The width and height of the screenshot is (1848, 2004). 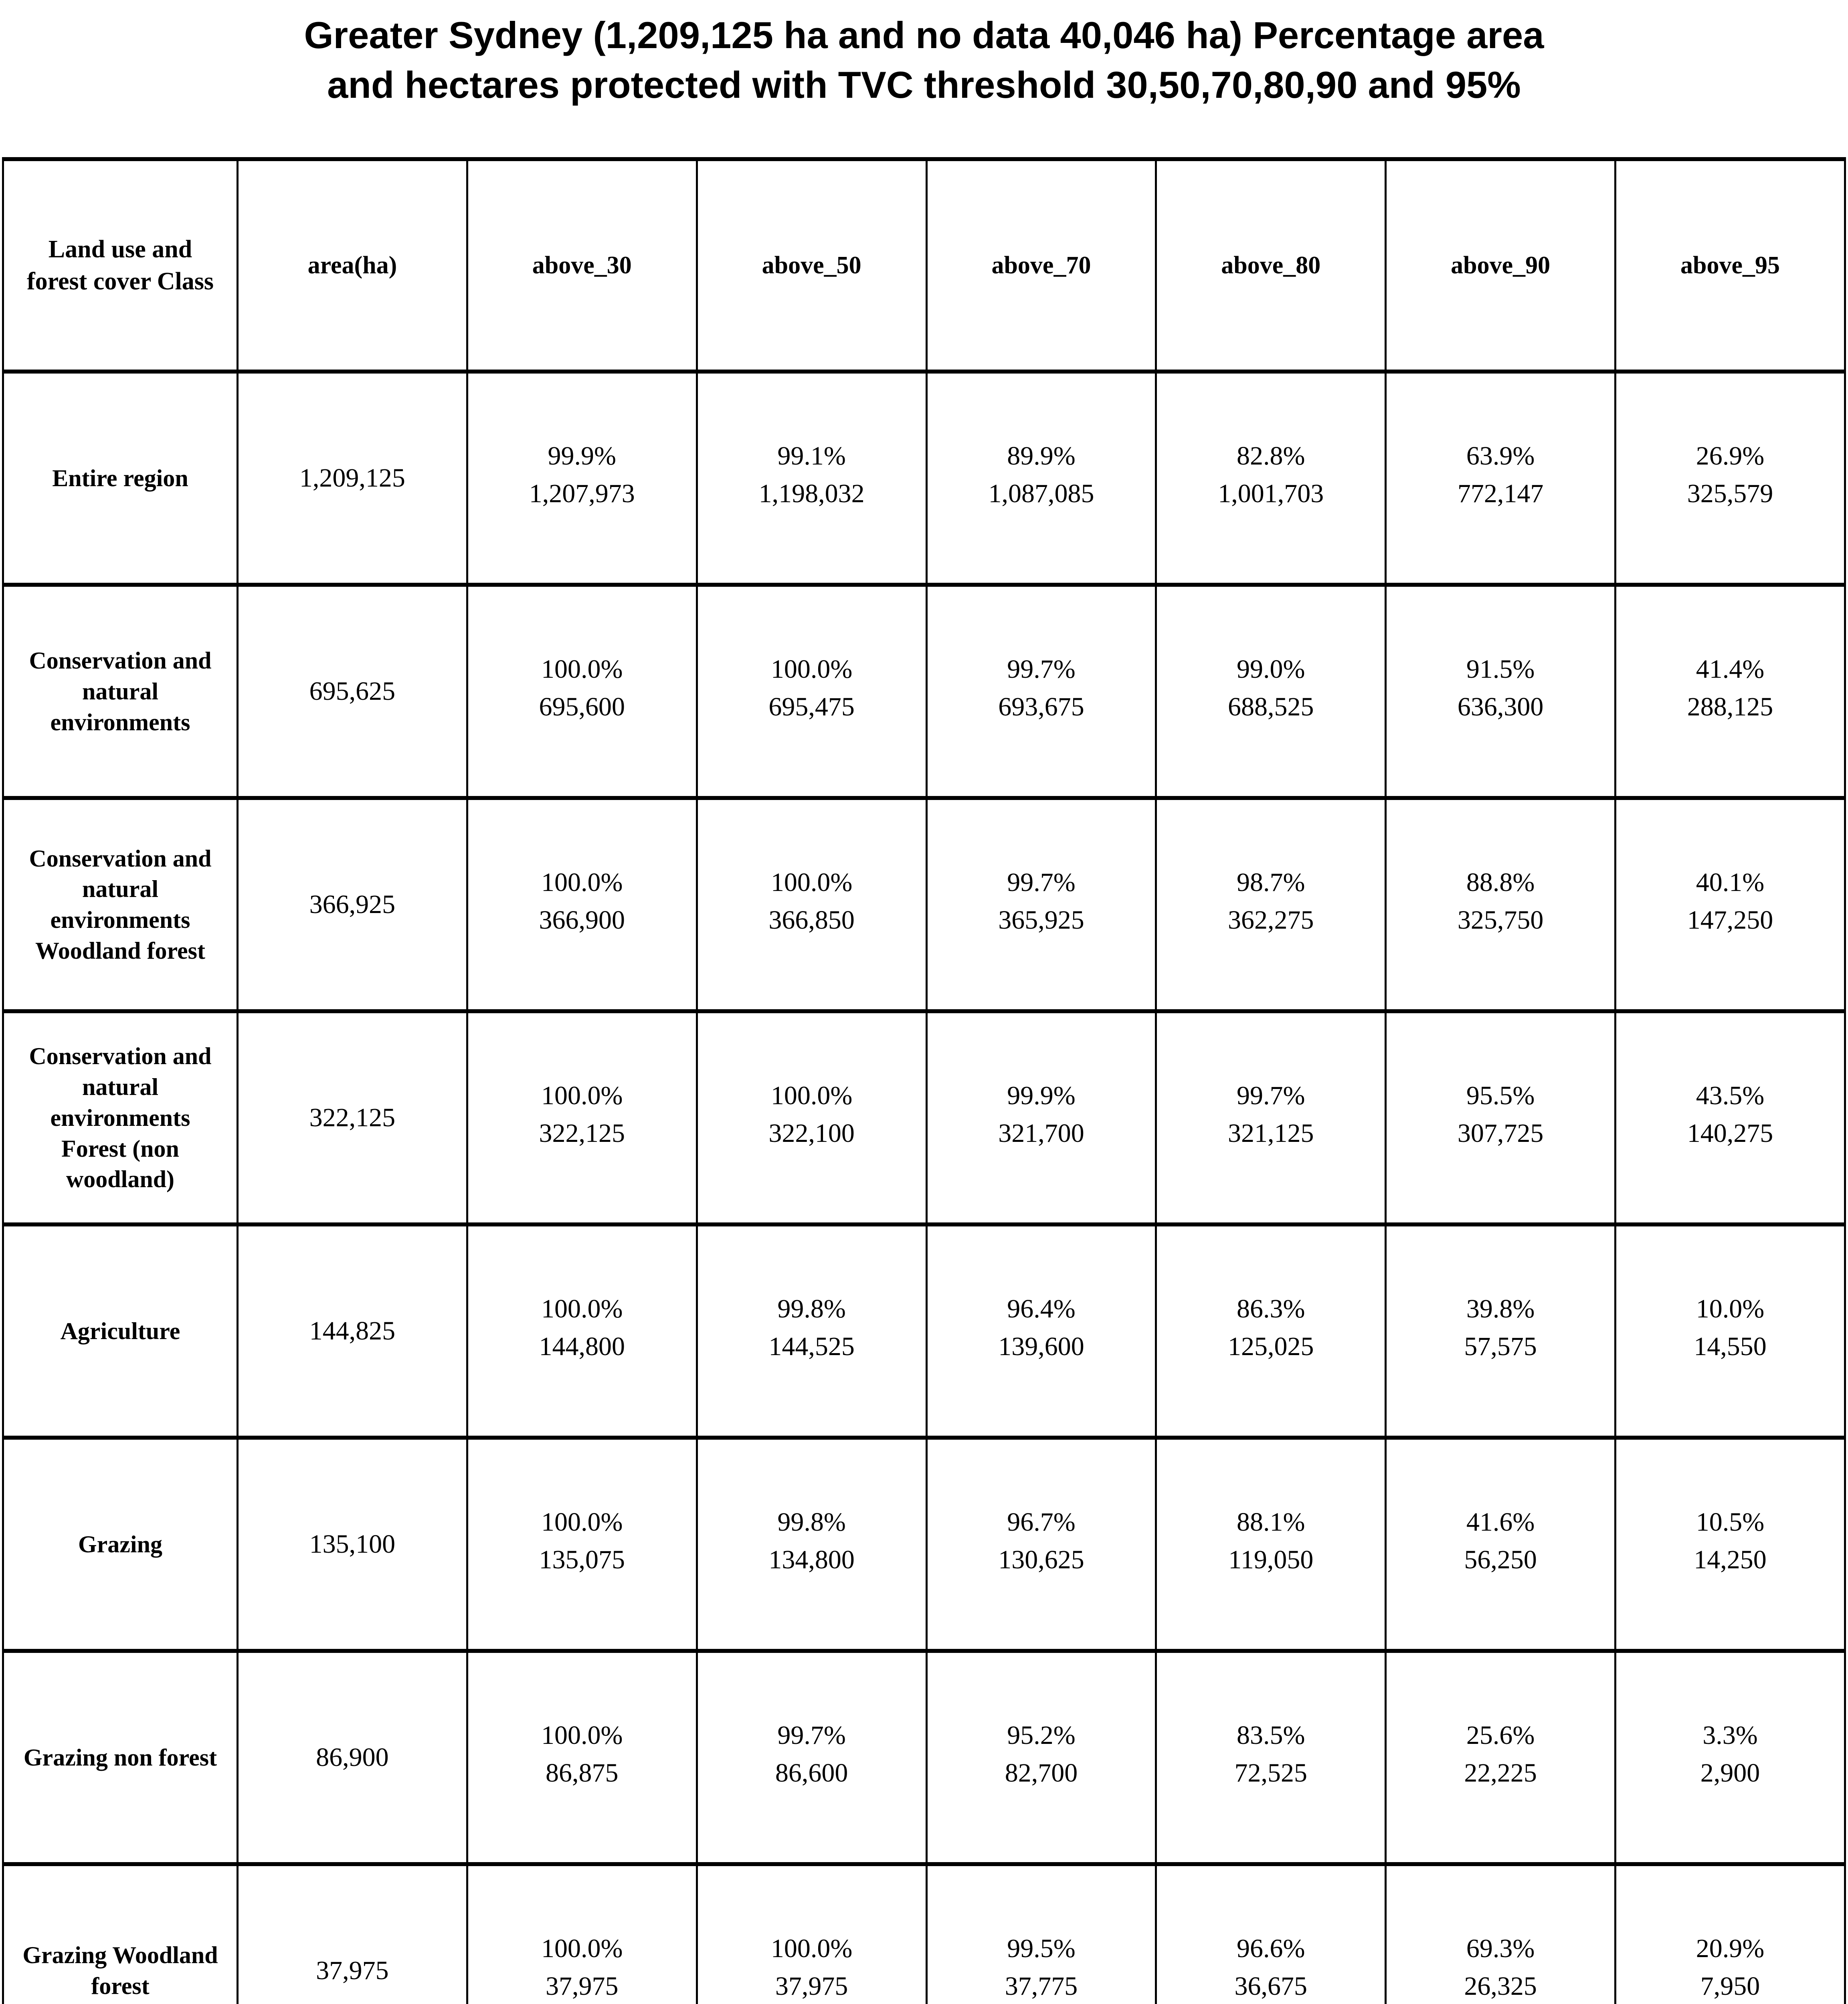 I want to click on column-header-area: area(ha), so click(x=352, y=265).